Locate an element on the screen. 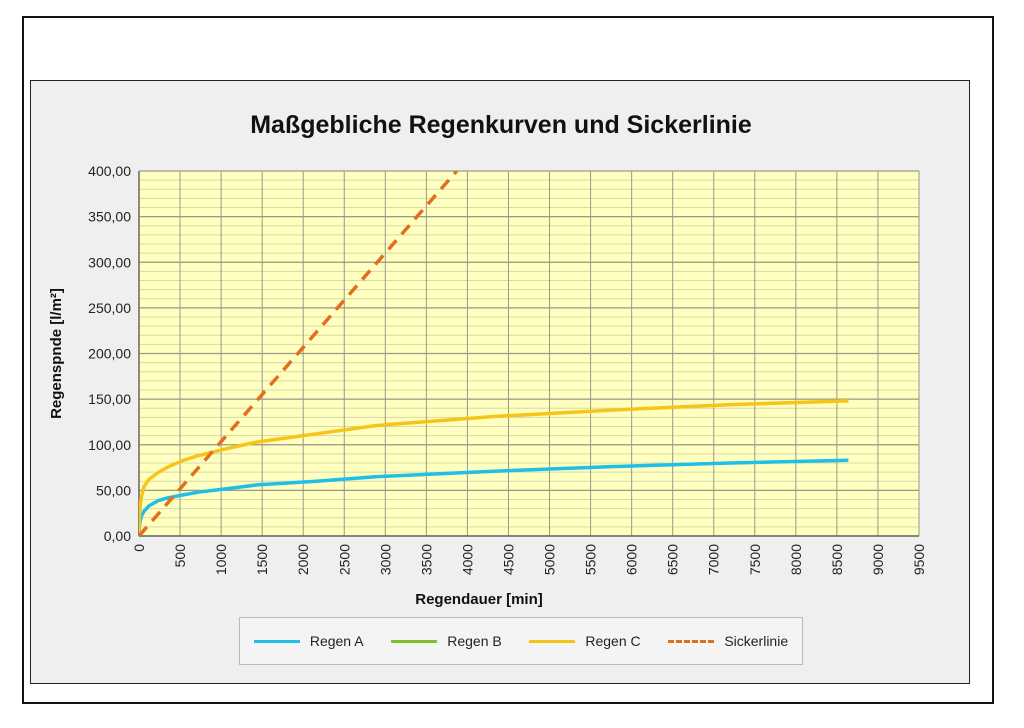 The height and width of the screenshot is (728, 1024). y-tick-label: 50,00 is located at coordinates (113, 490).